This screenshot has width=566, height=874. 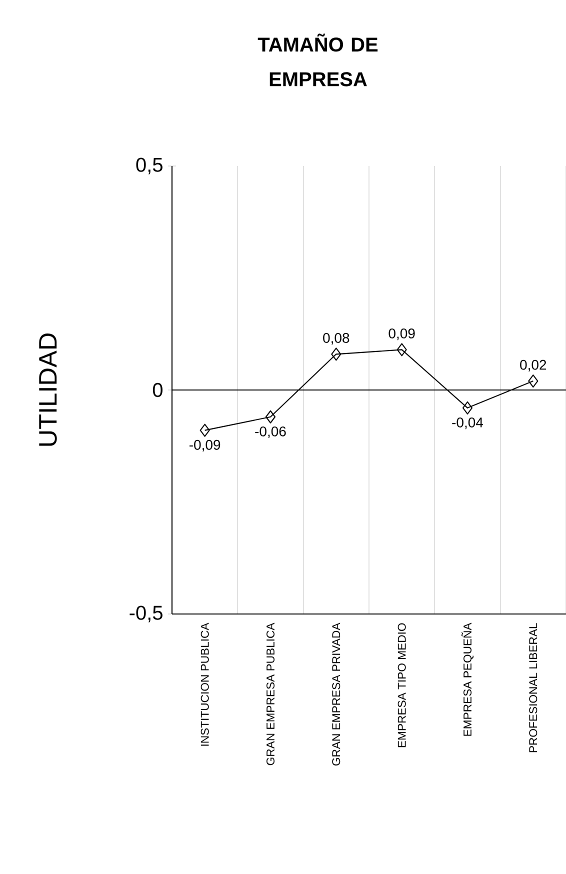 What do you see at coordinates (318, 60) in the screenshot?
I see `chart-title: TAMAÑO DE EMPRESA` at bounding box center [318, 60].